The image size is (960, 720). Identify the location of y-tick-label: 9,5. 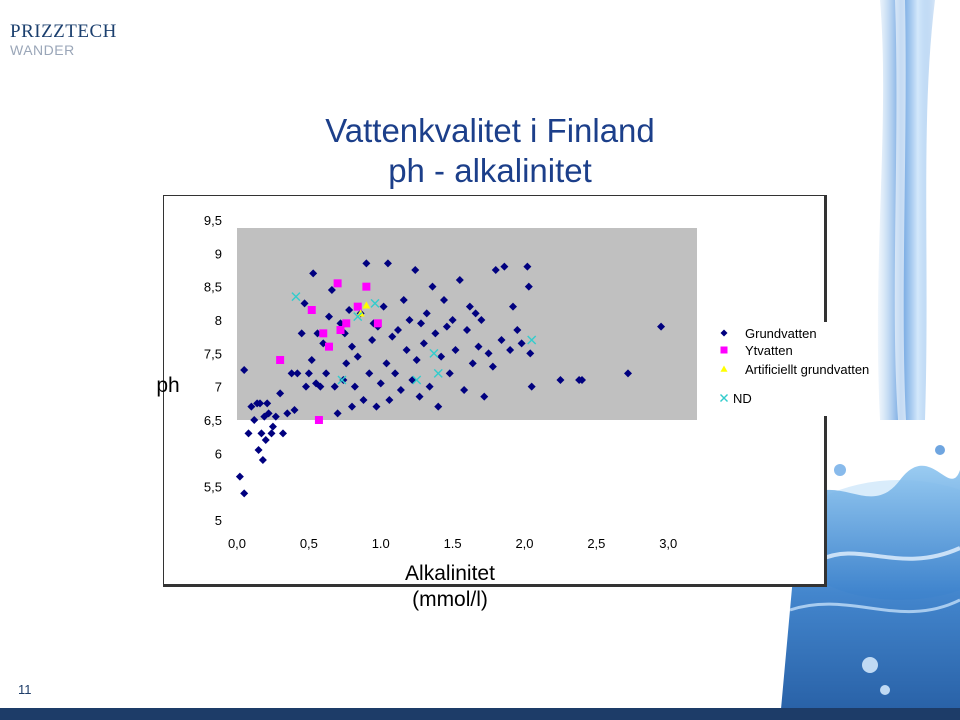
(213, 220).